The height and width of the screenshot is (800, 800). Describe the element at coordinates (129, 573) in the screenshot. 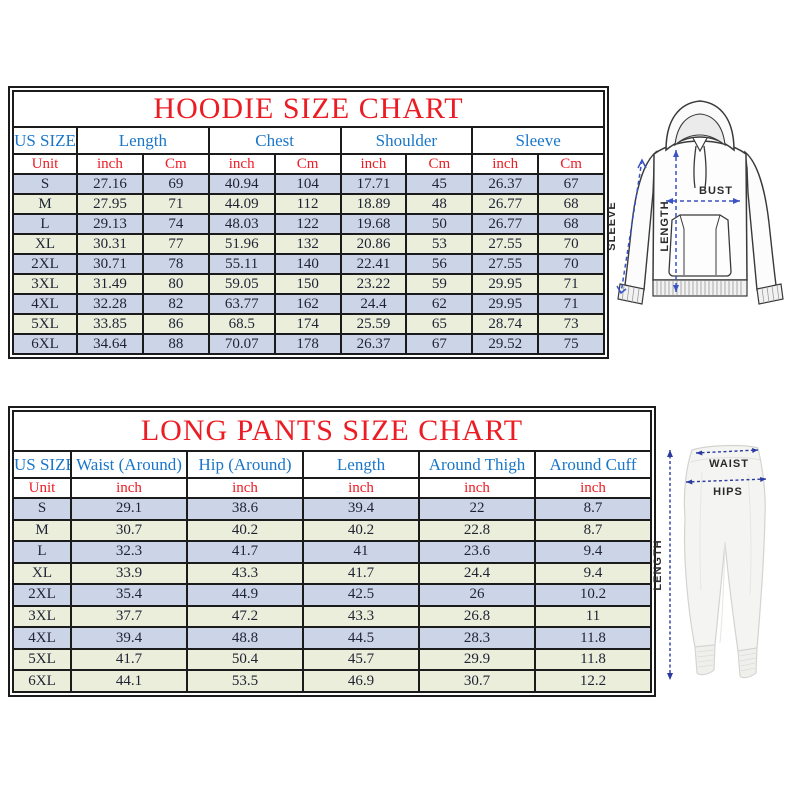

I see `value-cell: 33.9` at that location.